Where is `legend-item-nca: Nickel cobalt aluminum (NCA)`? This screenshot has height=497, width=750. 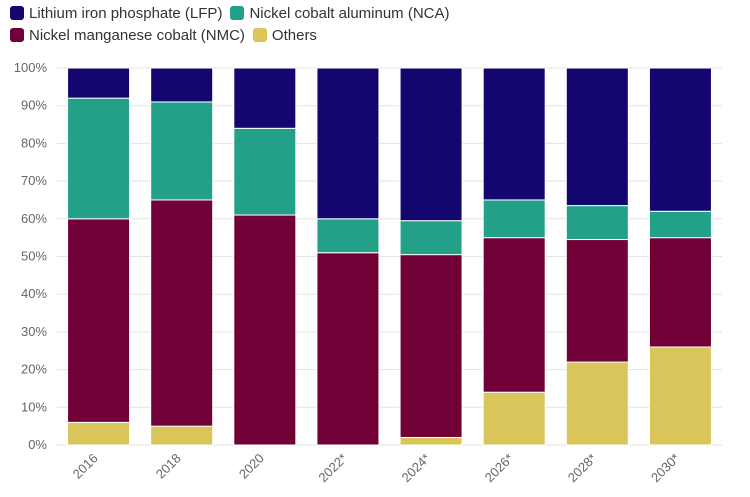
legend-item-nca: Nickel cobalt aluminum (NCA) is located at coordinates (340, 13).